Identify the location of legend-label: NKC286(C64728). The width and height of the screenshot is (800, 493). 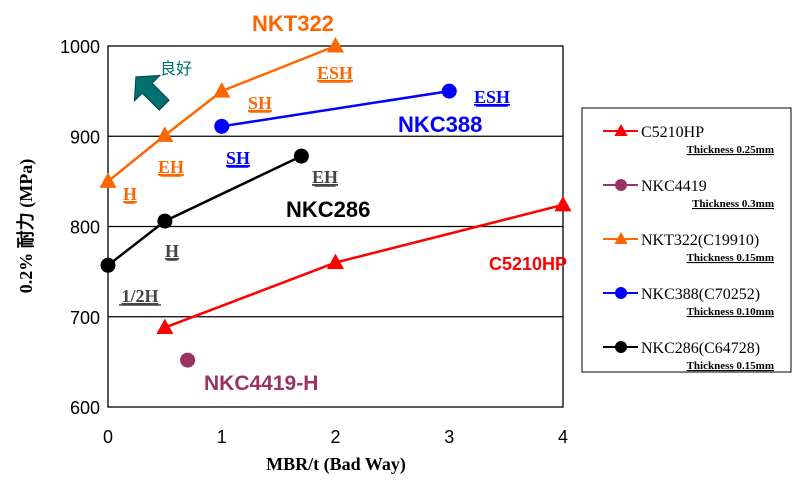
(700, 348).